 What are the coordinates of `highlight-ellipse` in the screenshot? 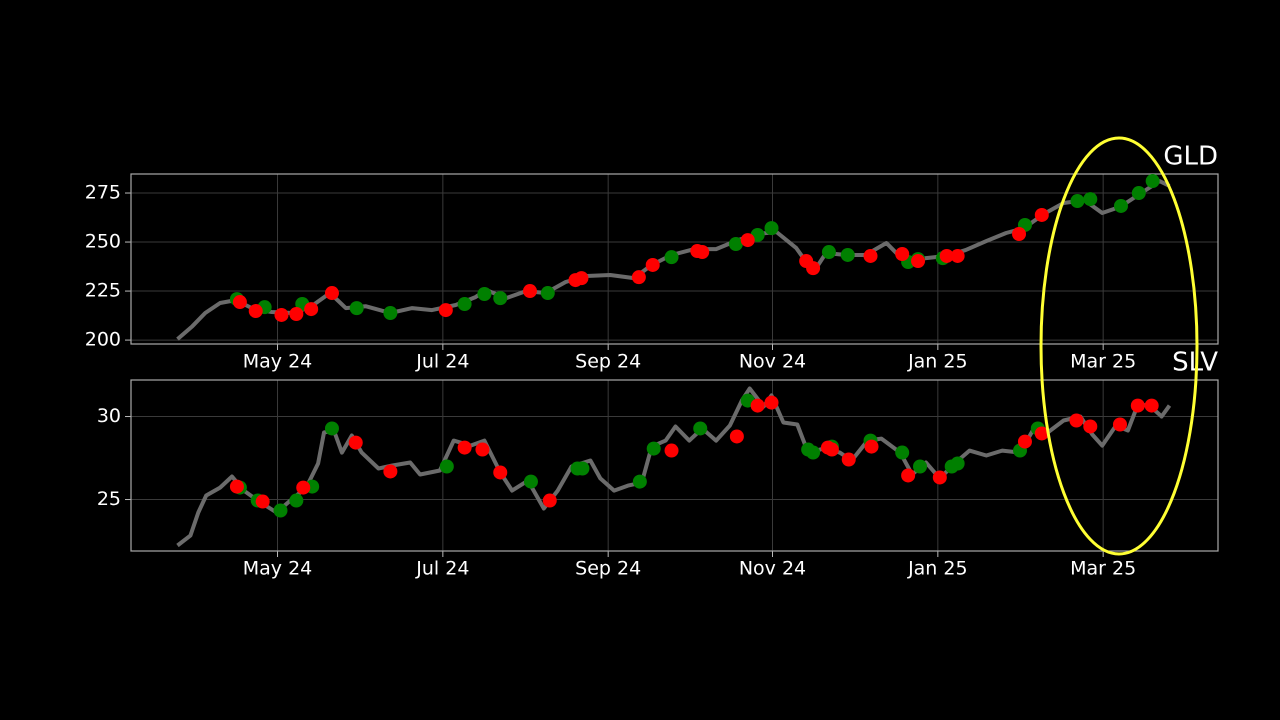 It's located at (1119, 346).